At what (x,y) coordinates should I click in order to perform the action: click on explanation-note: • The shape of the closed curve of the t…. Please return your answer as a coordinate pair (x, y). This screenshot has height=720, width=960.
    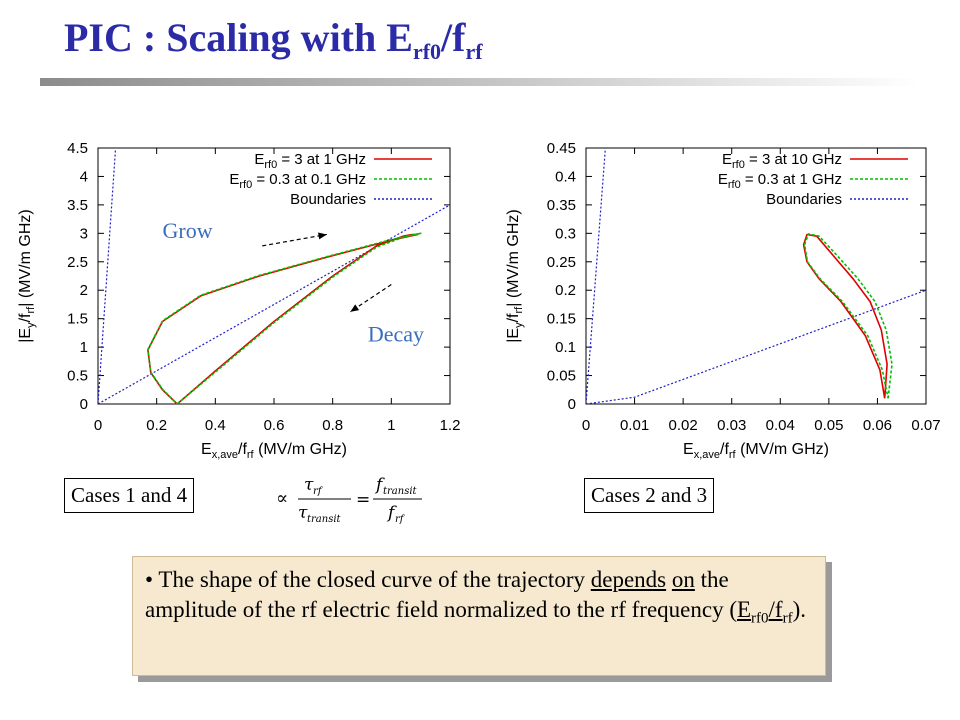
    Looking at the image, I should click on (479, 616).